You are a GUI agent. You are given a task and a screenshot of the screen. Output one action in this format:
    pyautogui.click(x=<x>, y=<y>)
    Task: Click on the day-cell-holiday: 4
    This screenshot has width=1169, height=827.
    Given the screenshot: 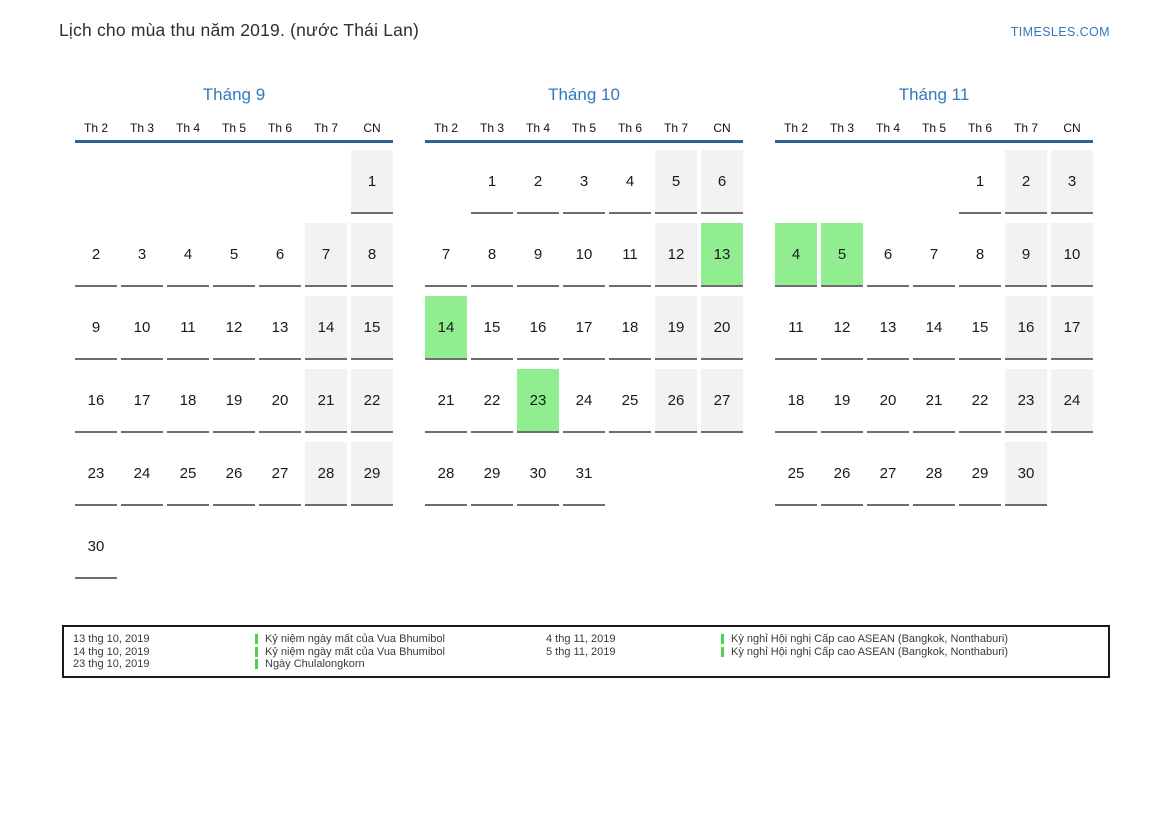 What is the action you would take?
    pyautogui.click(x=796, y=255)
    